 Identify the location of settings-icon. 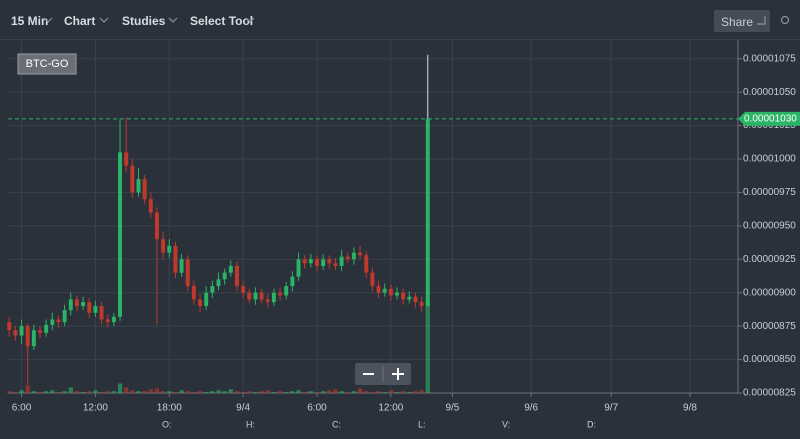
(785, 20).